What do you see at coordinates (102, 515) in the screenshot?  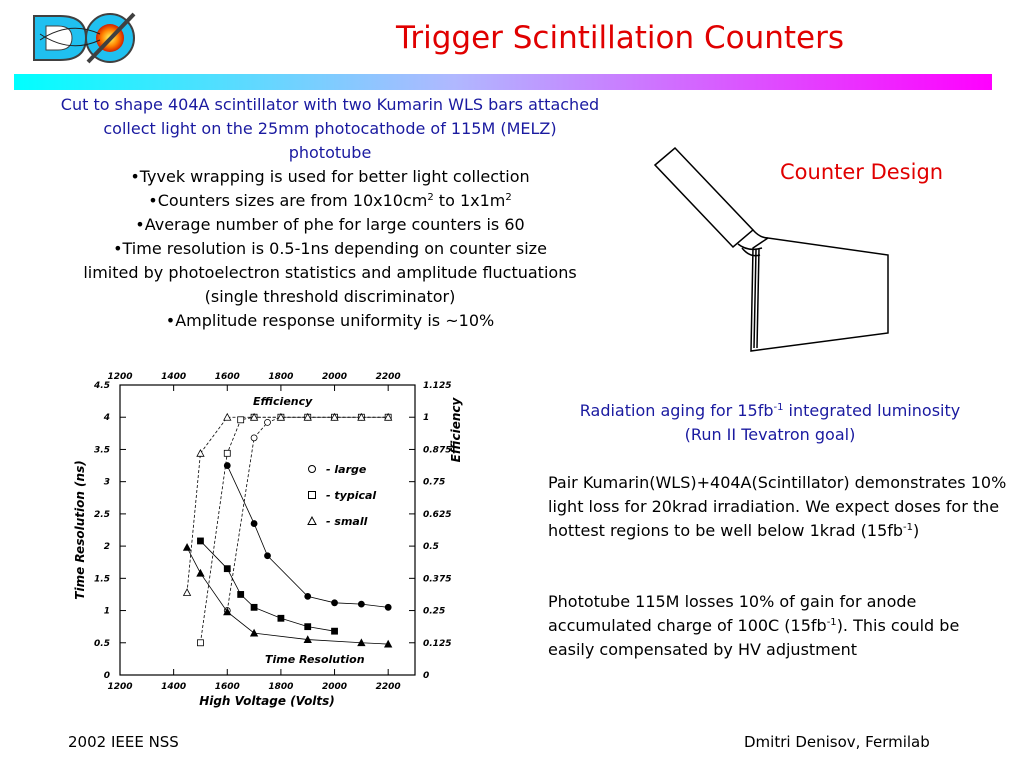 I see `y-tick-label: 2.5` at bounding box center [102, 515].